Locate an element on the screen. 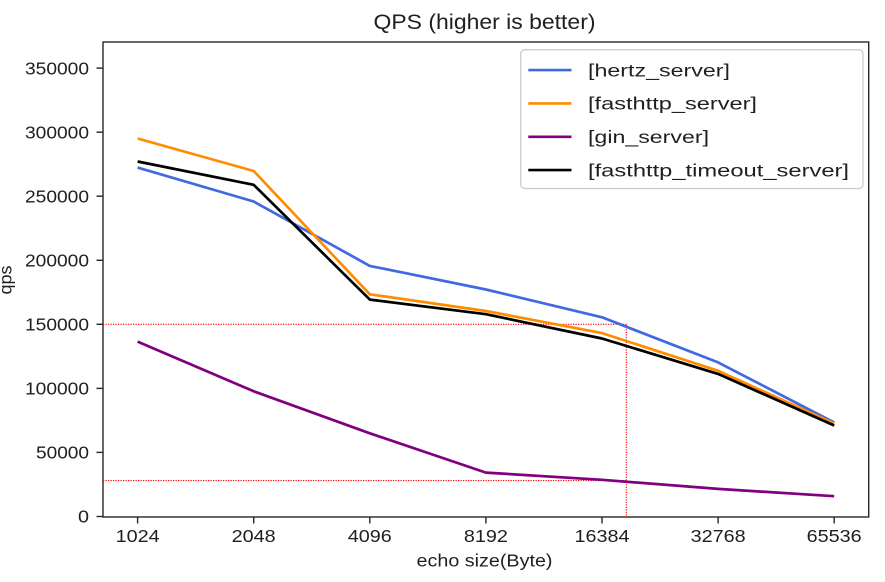  svg-text: 0 is located at coordinates (83, 517).